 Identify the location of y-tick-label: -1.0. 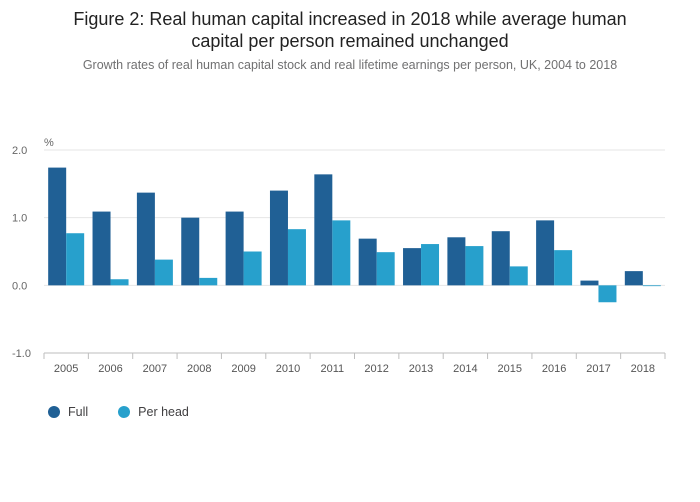
(21, 354).